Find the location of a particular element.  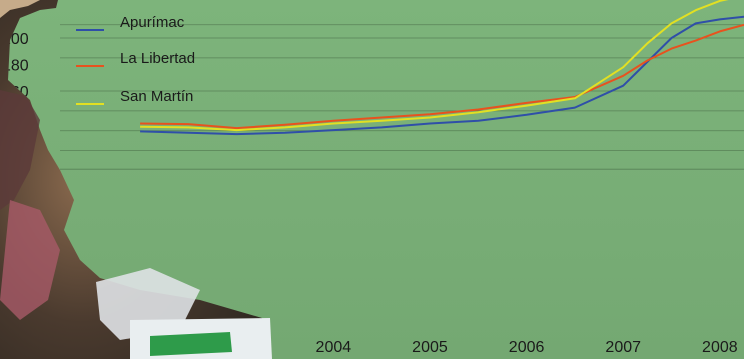

legend-item-san-martin: San Martín is located at coordinates (134, 96).